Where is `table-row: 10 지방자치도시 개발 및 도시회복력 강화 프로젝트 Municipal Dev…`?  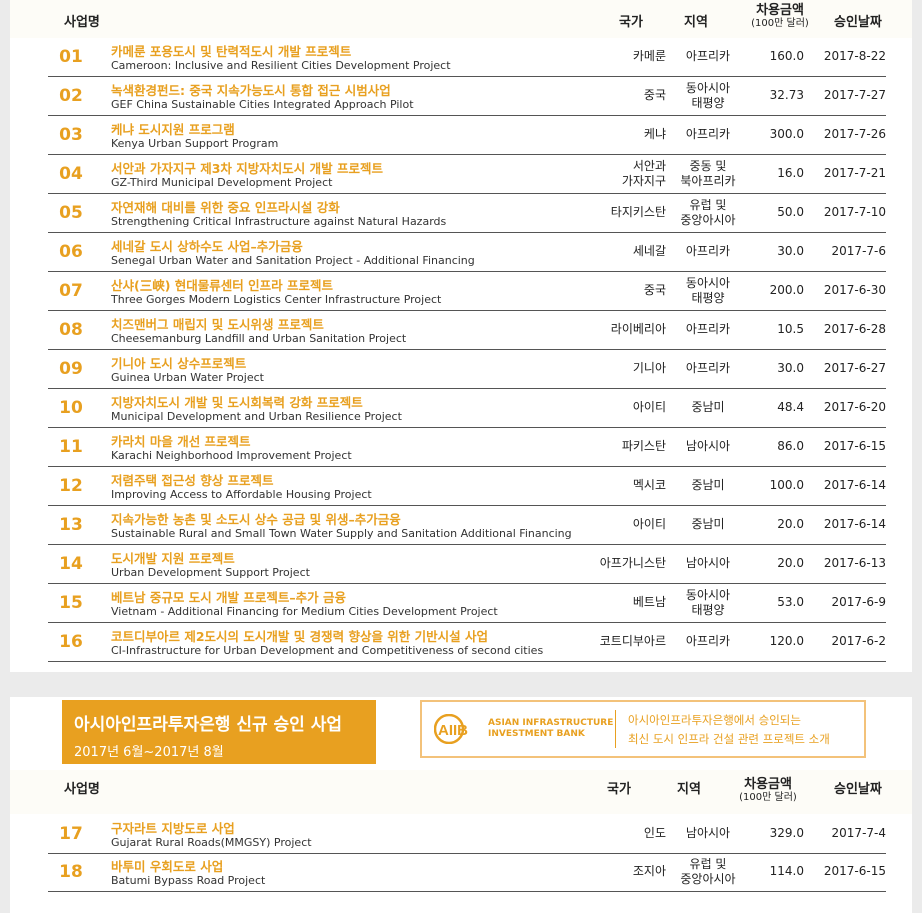 table-row: 10 지방자치도시 개발 및 도시회복력 강화 프로젝트 Municipal Dev… is located at coordinates (467, 408).